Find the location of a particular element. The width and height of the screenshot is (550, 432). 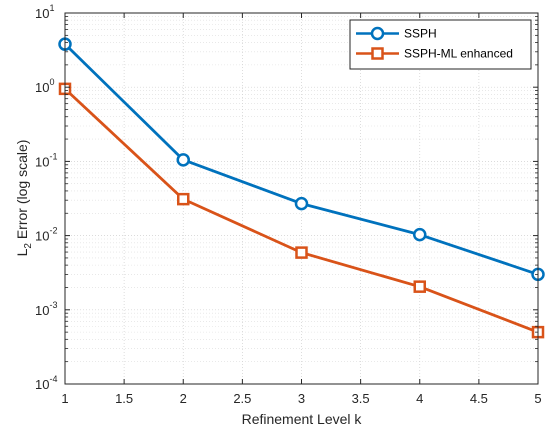

x-tick-label: 3.5 is located at coordinates (361, 398).